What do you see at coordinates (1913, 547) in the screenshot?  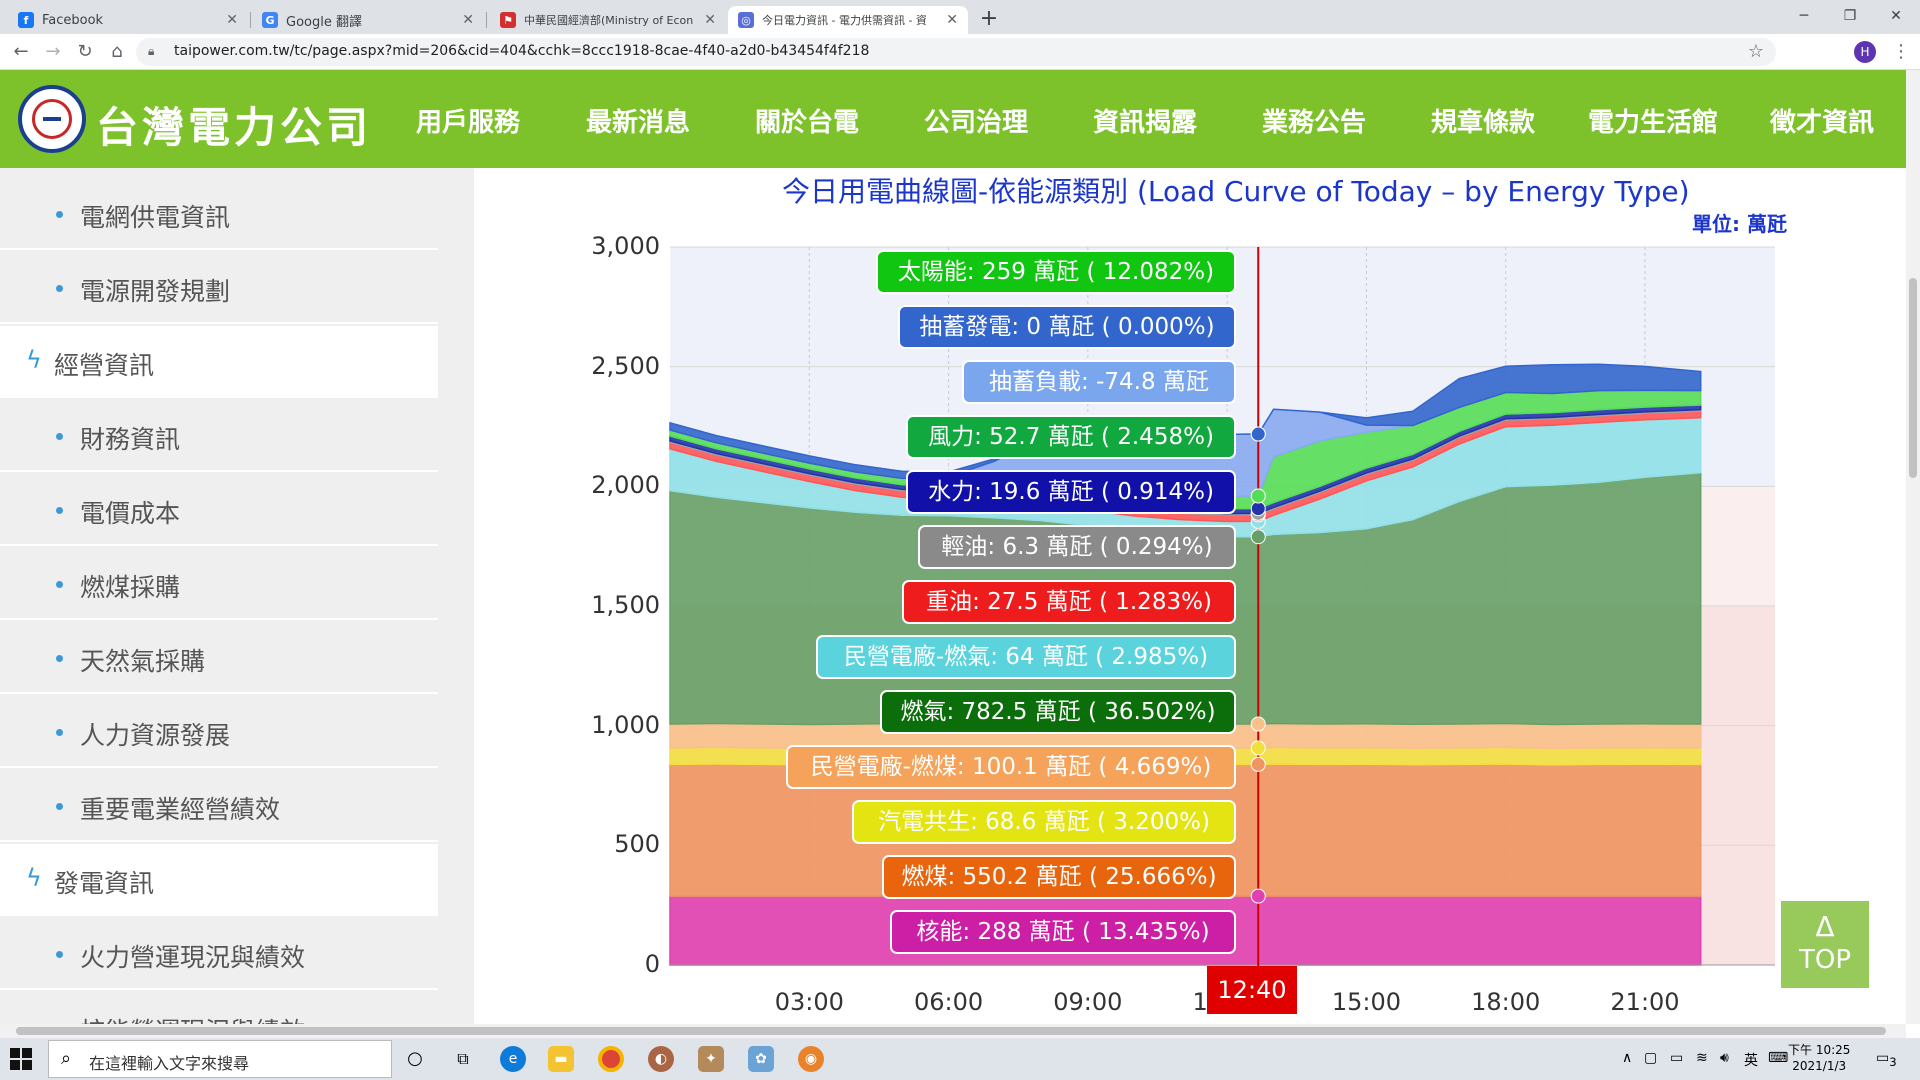 I see `vertical-scrollbar` at bounding box center [1913, 547].